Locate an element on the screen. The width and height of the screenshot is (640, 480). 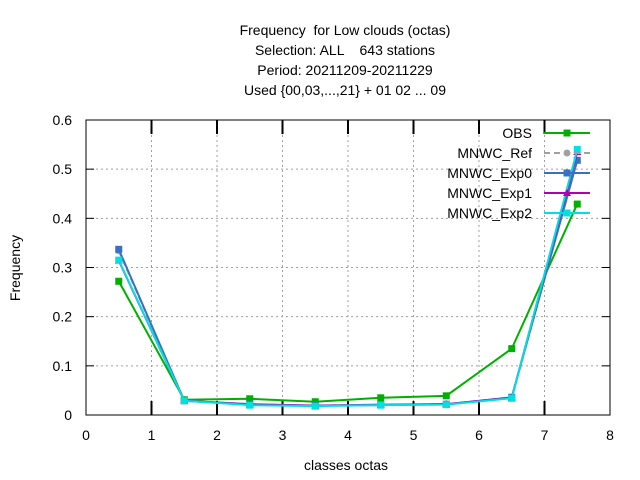
y-tick-label: 0.4 is located at coordinates (63, 218).